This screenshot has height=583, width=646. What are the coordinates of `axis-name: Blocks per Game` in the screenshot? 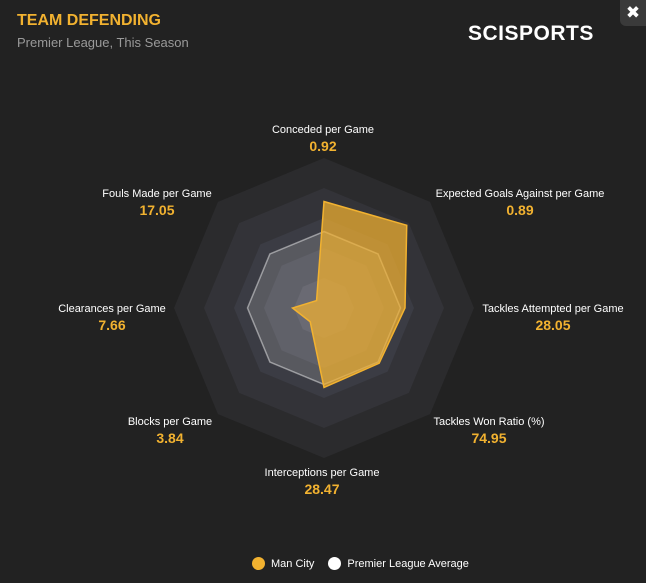 It's located at (170, 422).